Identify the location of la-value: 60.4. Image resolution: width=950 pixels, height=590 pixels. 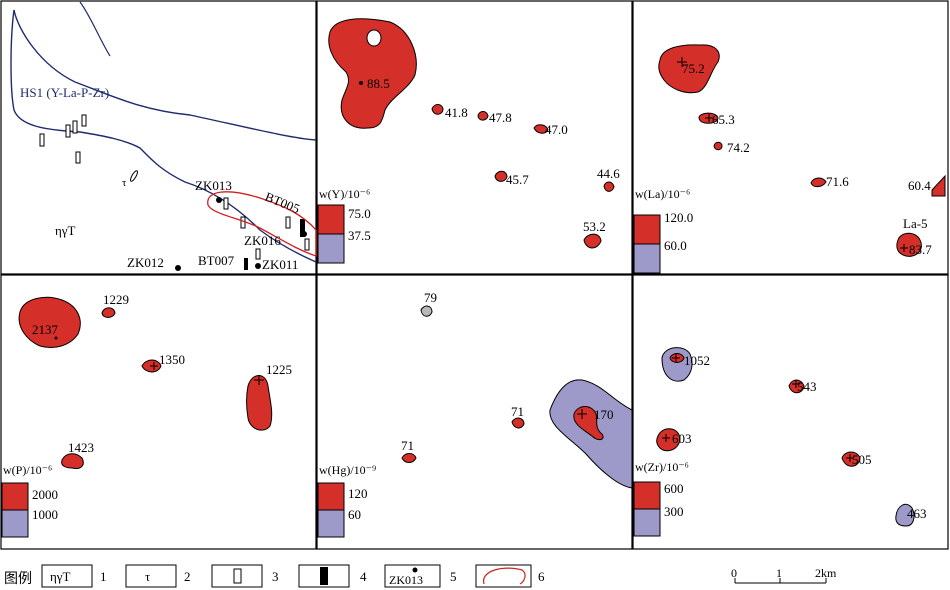
(919, 185).